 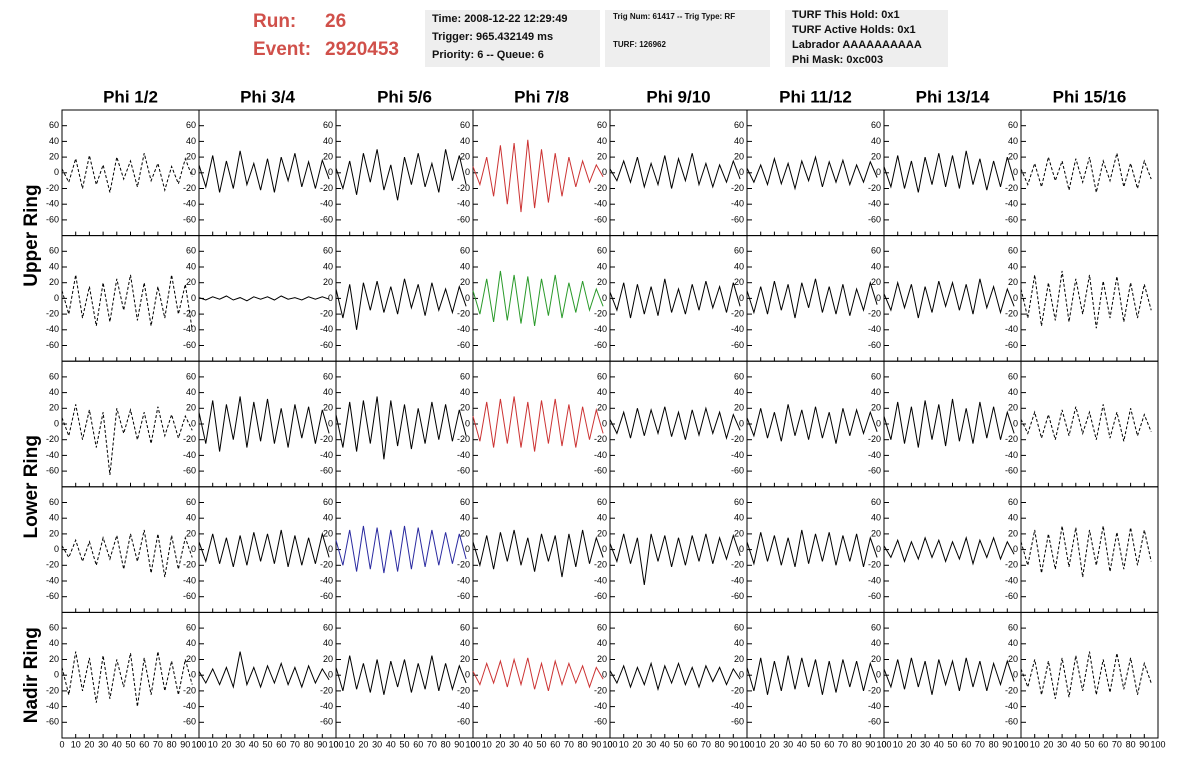 I want to click on x-tick-label: 70, so click(x=158, y=744).